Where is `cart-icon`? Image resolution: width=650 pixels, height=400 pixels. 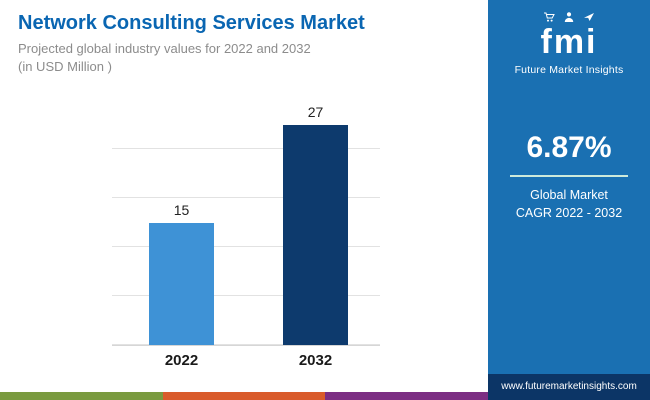 cart-icon is located at coordinates (549, 17).